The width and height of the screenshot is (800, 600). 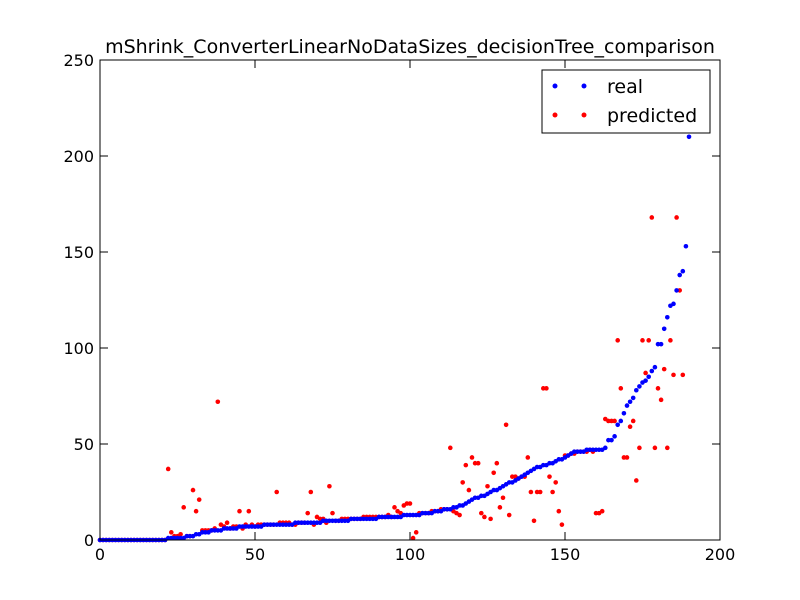 What do you see at coordinates (255, 554) in the screenshot?
I see `x-tick-label: 50` at bounding box center [255, 554].